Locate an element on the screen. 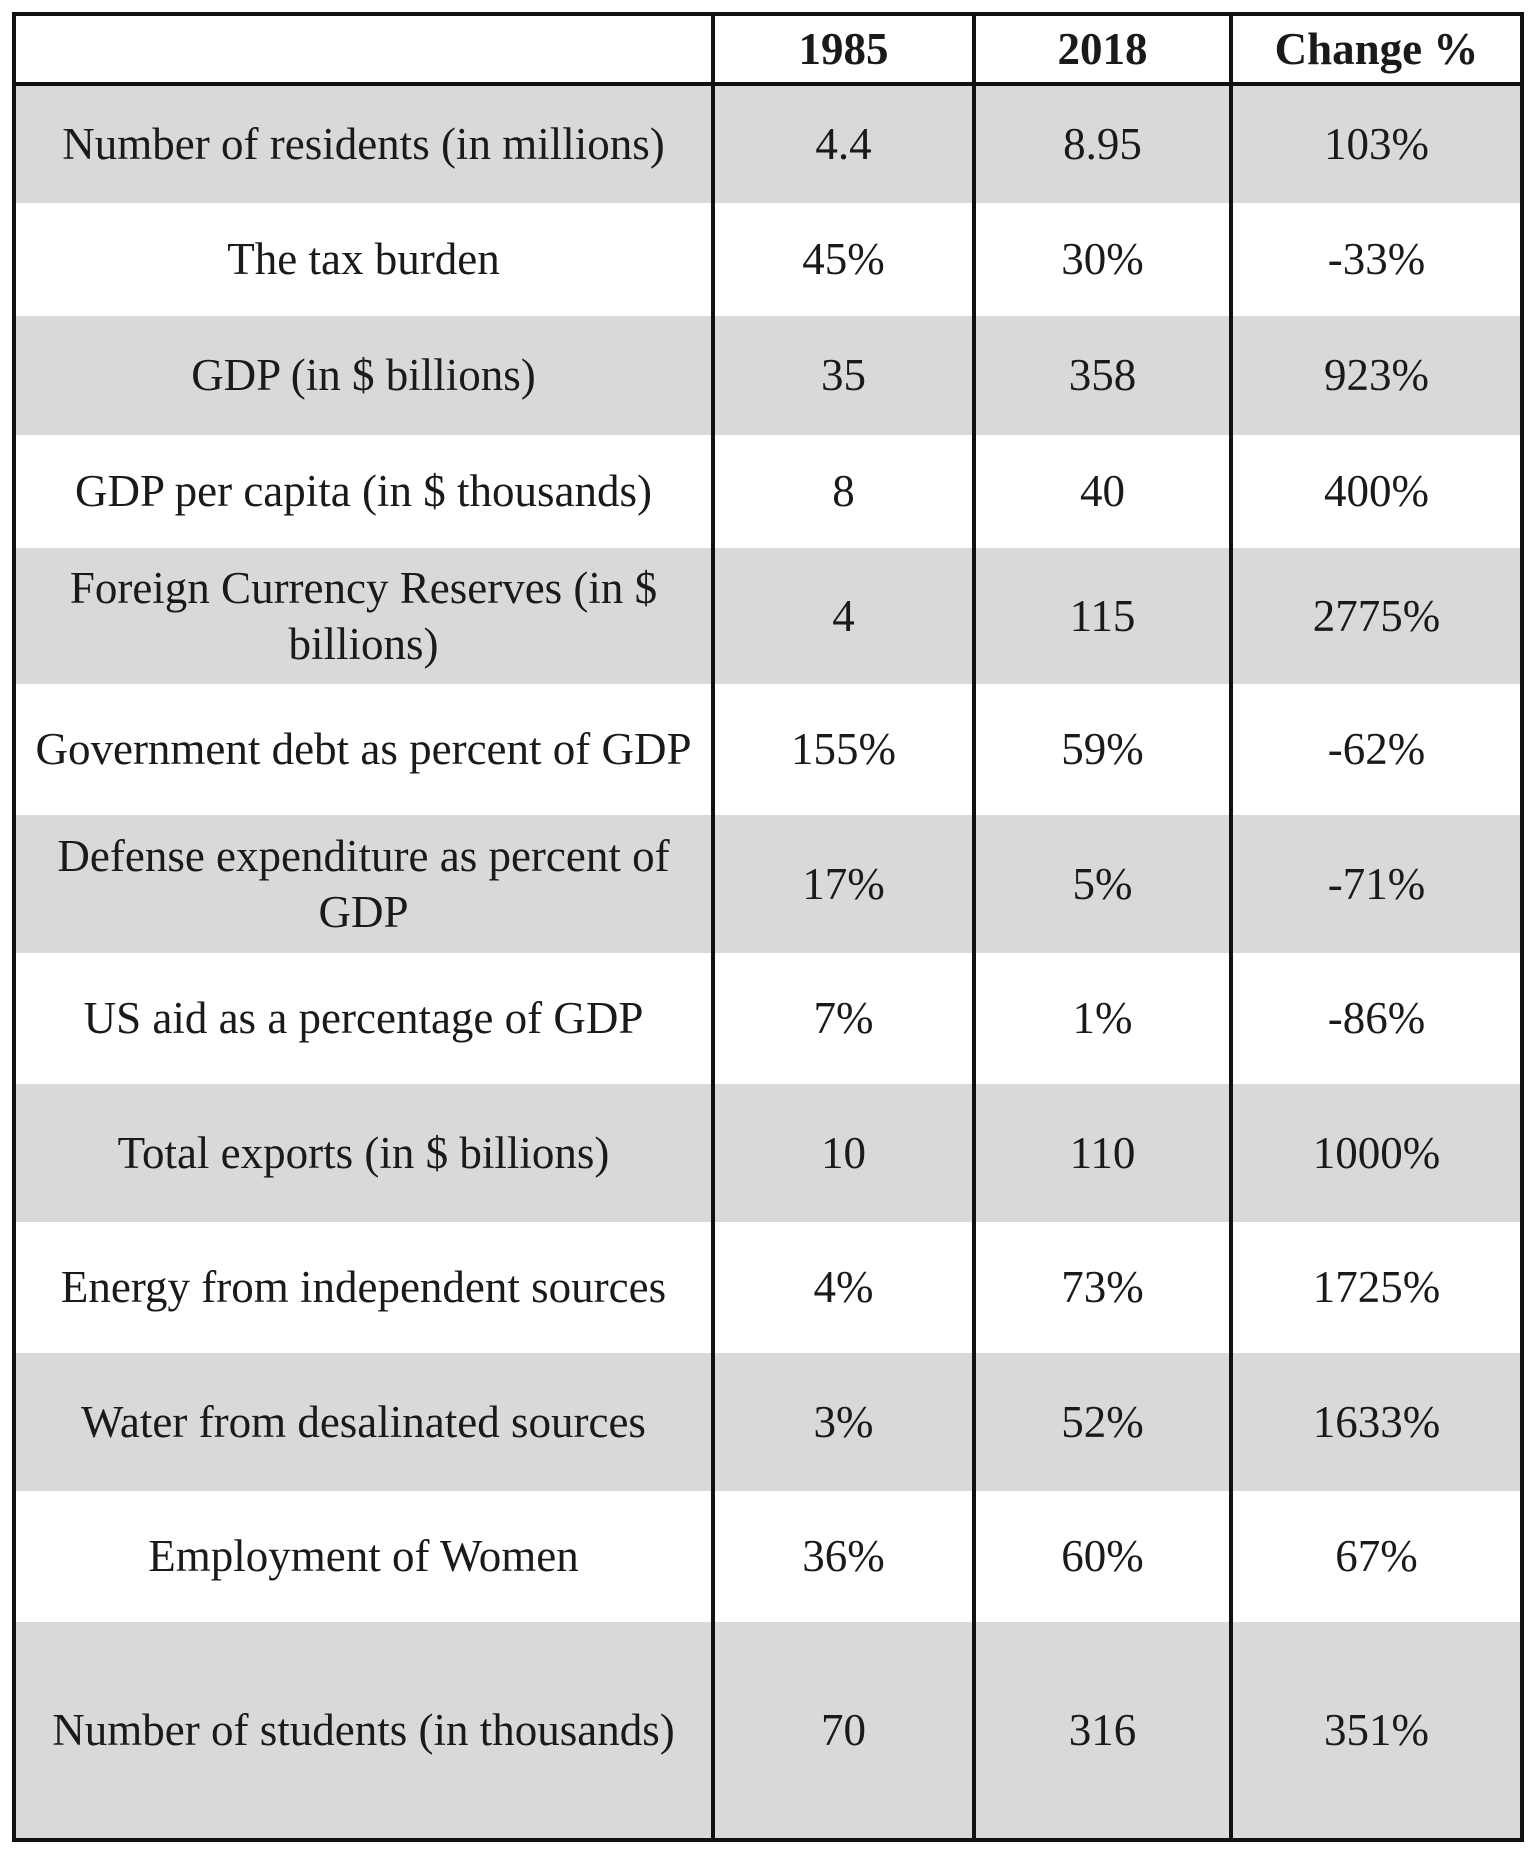 This screenshot has height=1856, width=1538. row-label: Number of residents (in millions) is located at coordinates (364, 143).